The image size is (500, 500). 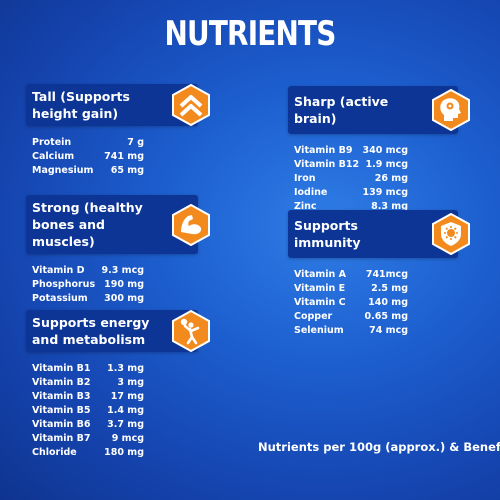 What do you see at coordinates (87, 224) in the screenshot?
I see `card-title: Strong (healthy bones and muscles)` at bounding box center [87, 224].